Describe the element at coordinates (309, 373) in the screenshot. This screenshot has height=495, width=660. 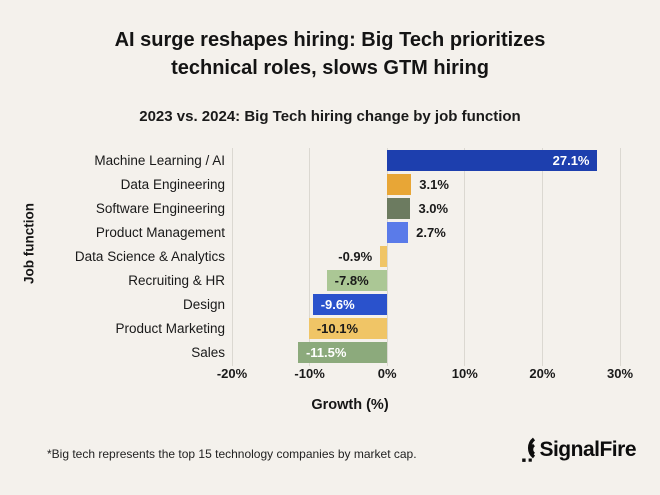
I see `x-tick--10: -10%` at that location.